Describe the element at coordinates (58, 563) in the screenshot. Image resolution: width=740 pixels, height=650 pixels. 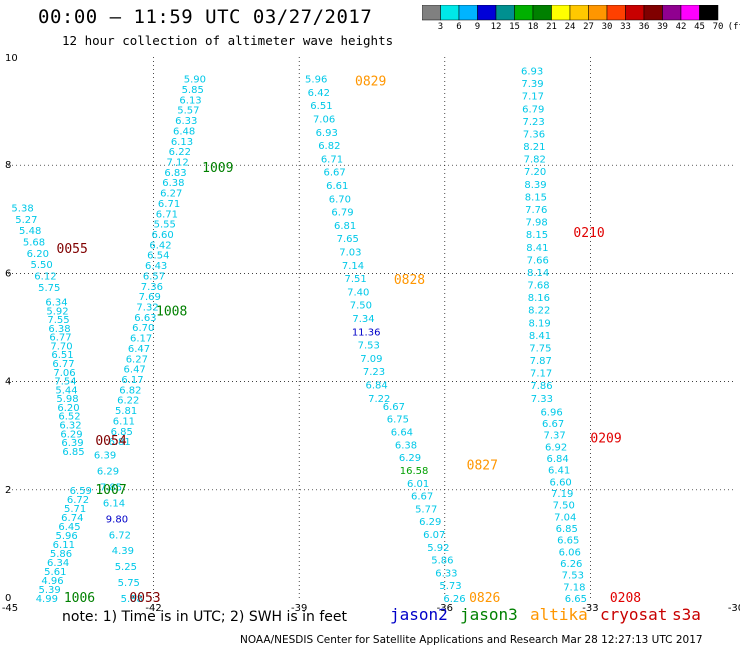
I see `wave-height-label: 6.34` at that location.